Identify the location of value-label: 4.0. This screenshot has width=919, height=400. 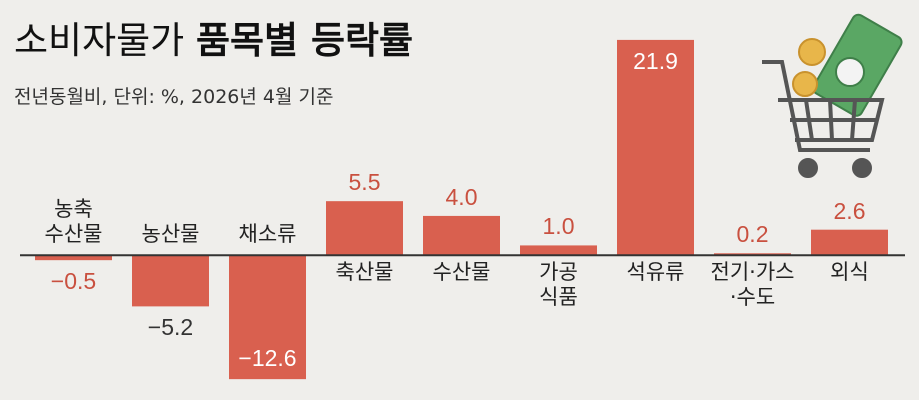
(461, 196).